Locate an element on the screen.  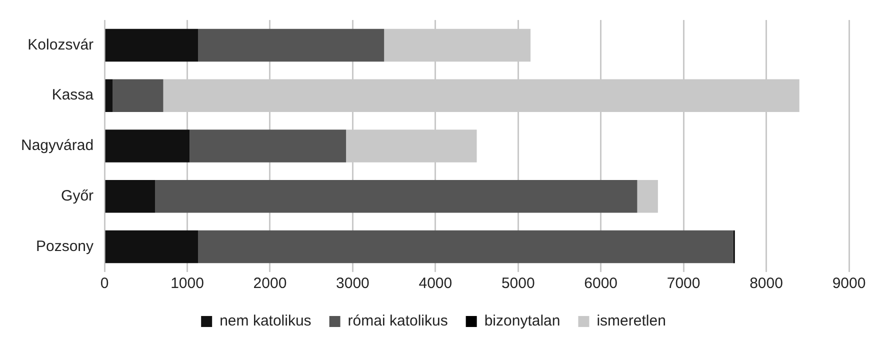
legend-label: nem katolikus is located at coordinates (266, 321).